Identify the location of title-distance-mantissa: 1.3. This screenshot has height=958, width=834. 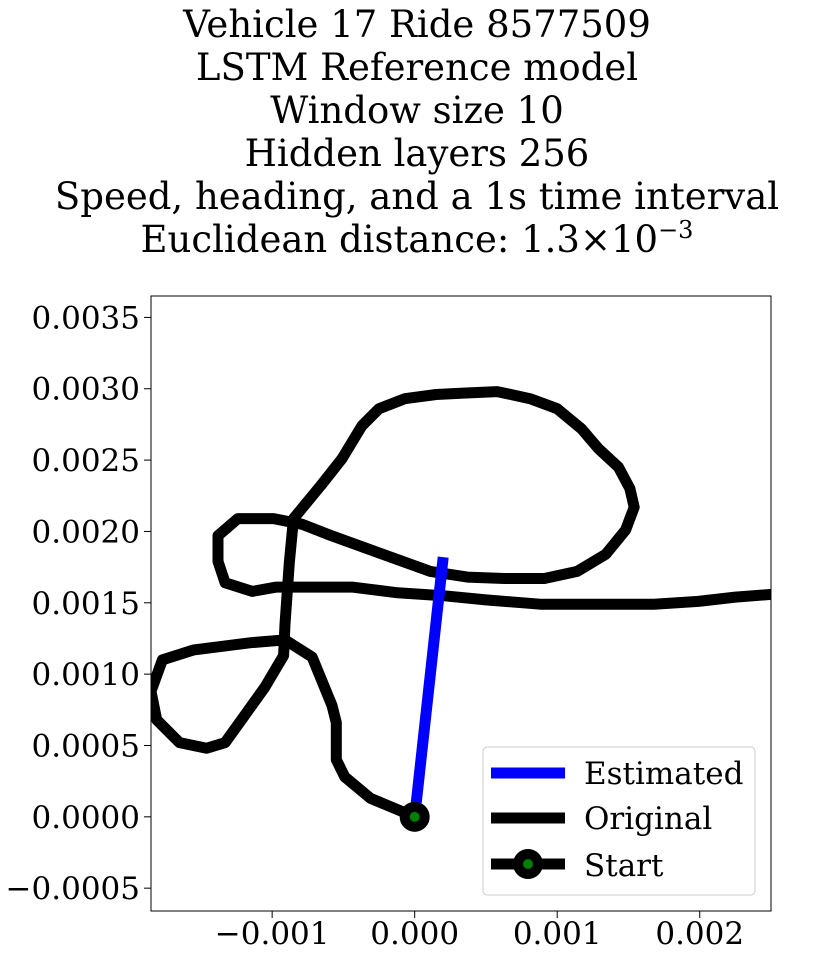
(550, 239).